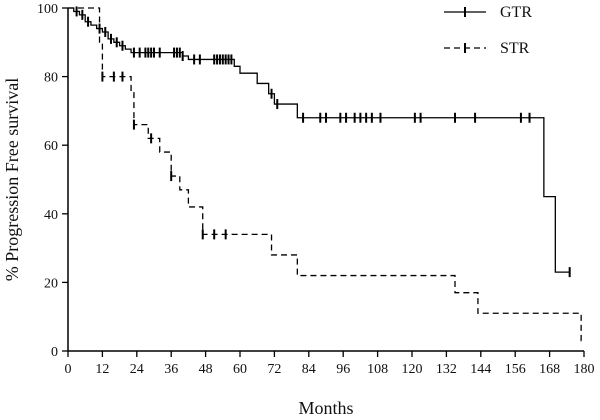 The image size is (600, 420). I want to click on x-tick-label: 96, so click(343, 369).